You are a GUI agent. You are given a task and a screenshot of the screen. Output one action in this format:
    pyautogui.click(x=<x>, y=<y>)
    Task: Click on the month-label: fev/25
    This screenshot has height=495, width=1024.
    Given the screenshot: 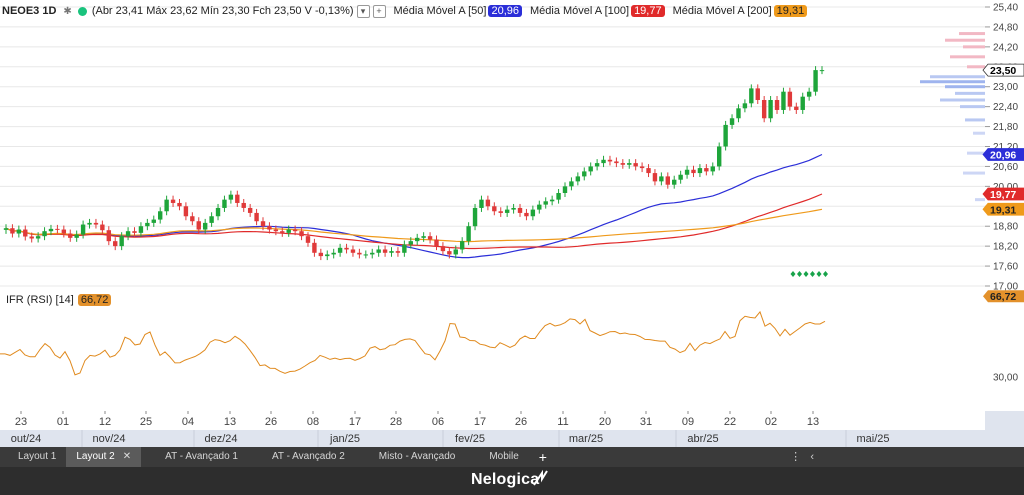 What is the action you would take?
    pyautogui.click(x=470, y=439)
    